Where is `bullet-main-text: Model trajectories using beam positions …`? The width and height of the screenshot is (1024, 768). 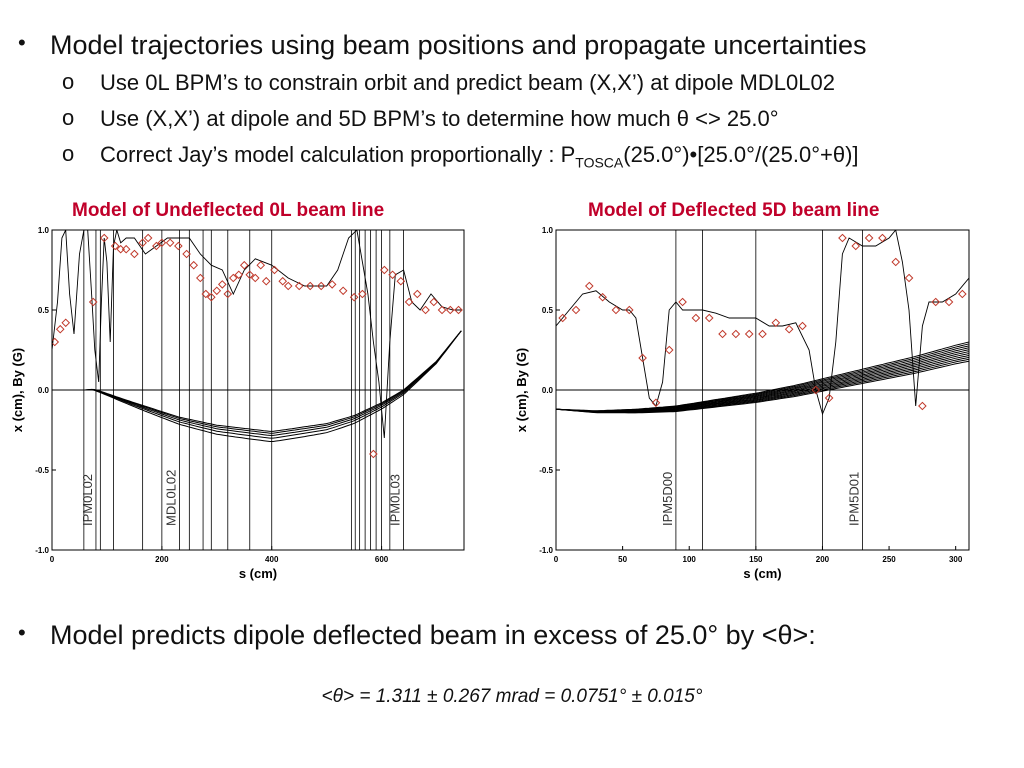 bullet-main-text: Model trajectories using beam positions … is located at coordinates (458, 45).